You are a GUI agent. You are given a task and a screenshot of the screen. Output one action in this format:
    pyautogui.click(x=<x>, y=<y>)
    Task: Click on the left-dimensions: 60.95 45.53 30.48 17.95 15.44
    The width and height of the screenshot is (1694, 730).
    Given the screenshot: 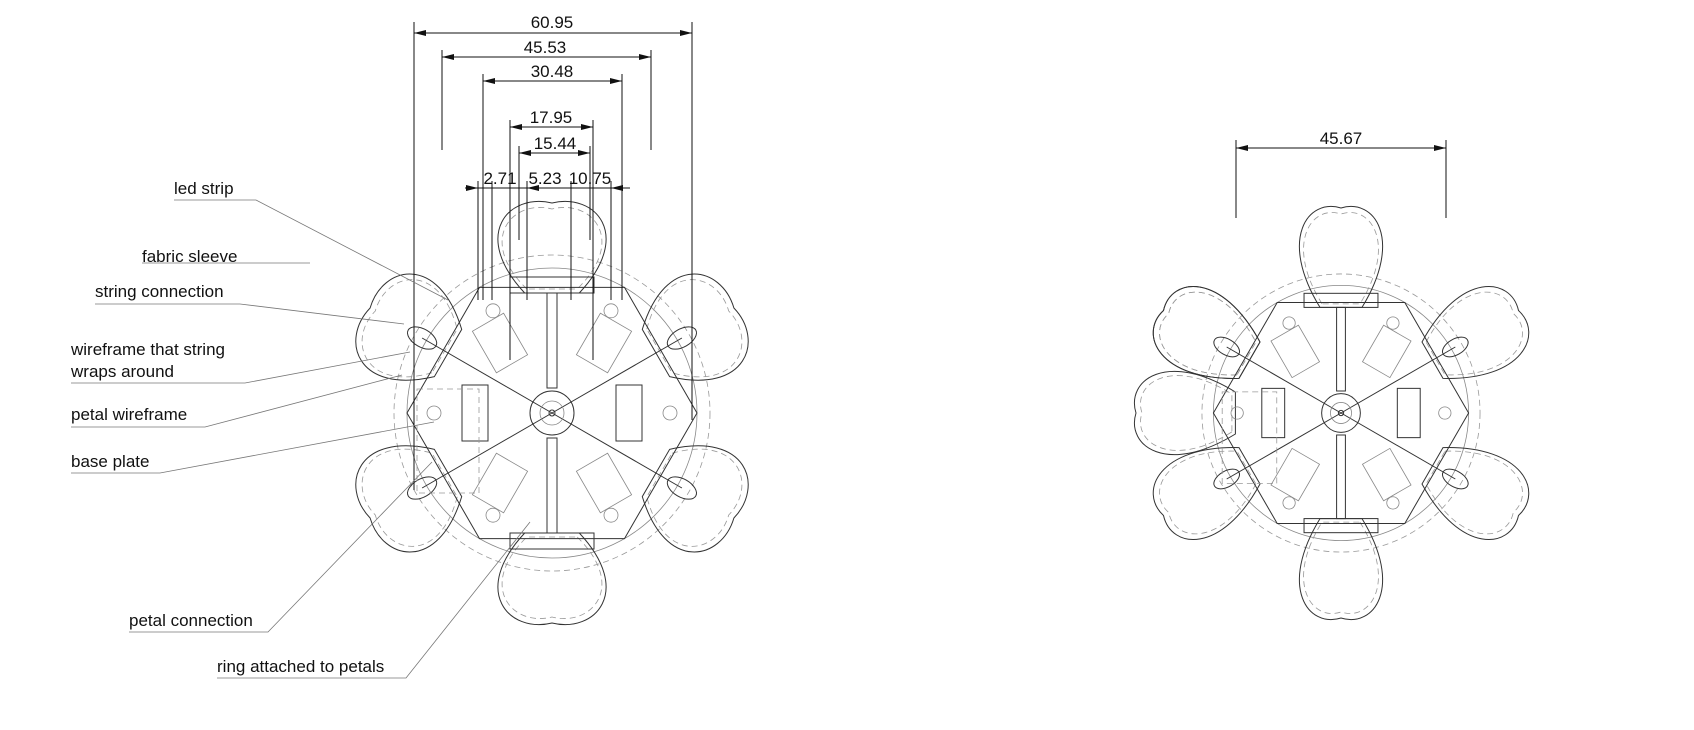 What is the action you would take?
    pyautogui.click(x=553, y=251)
    